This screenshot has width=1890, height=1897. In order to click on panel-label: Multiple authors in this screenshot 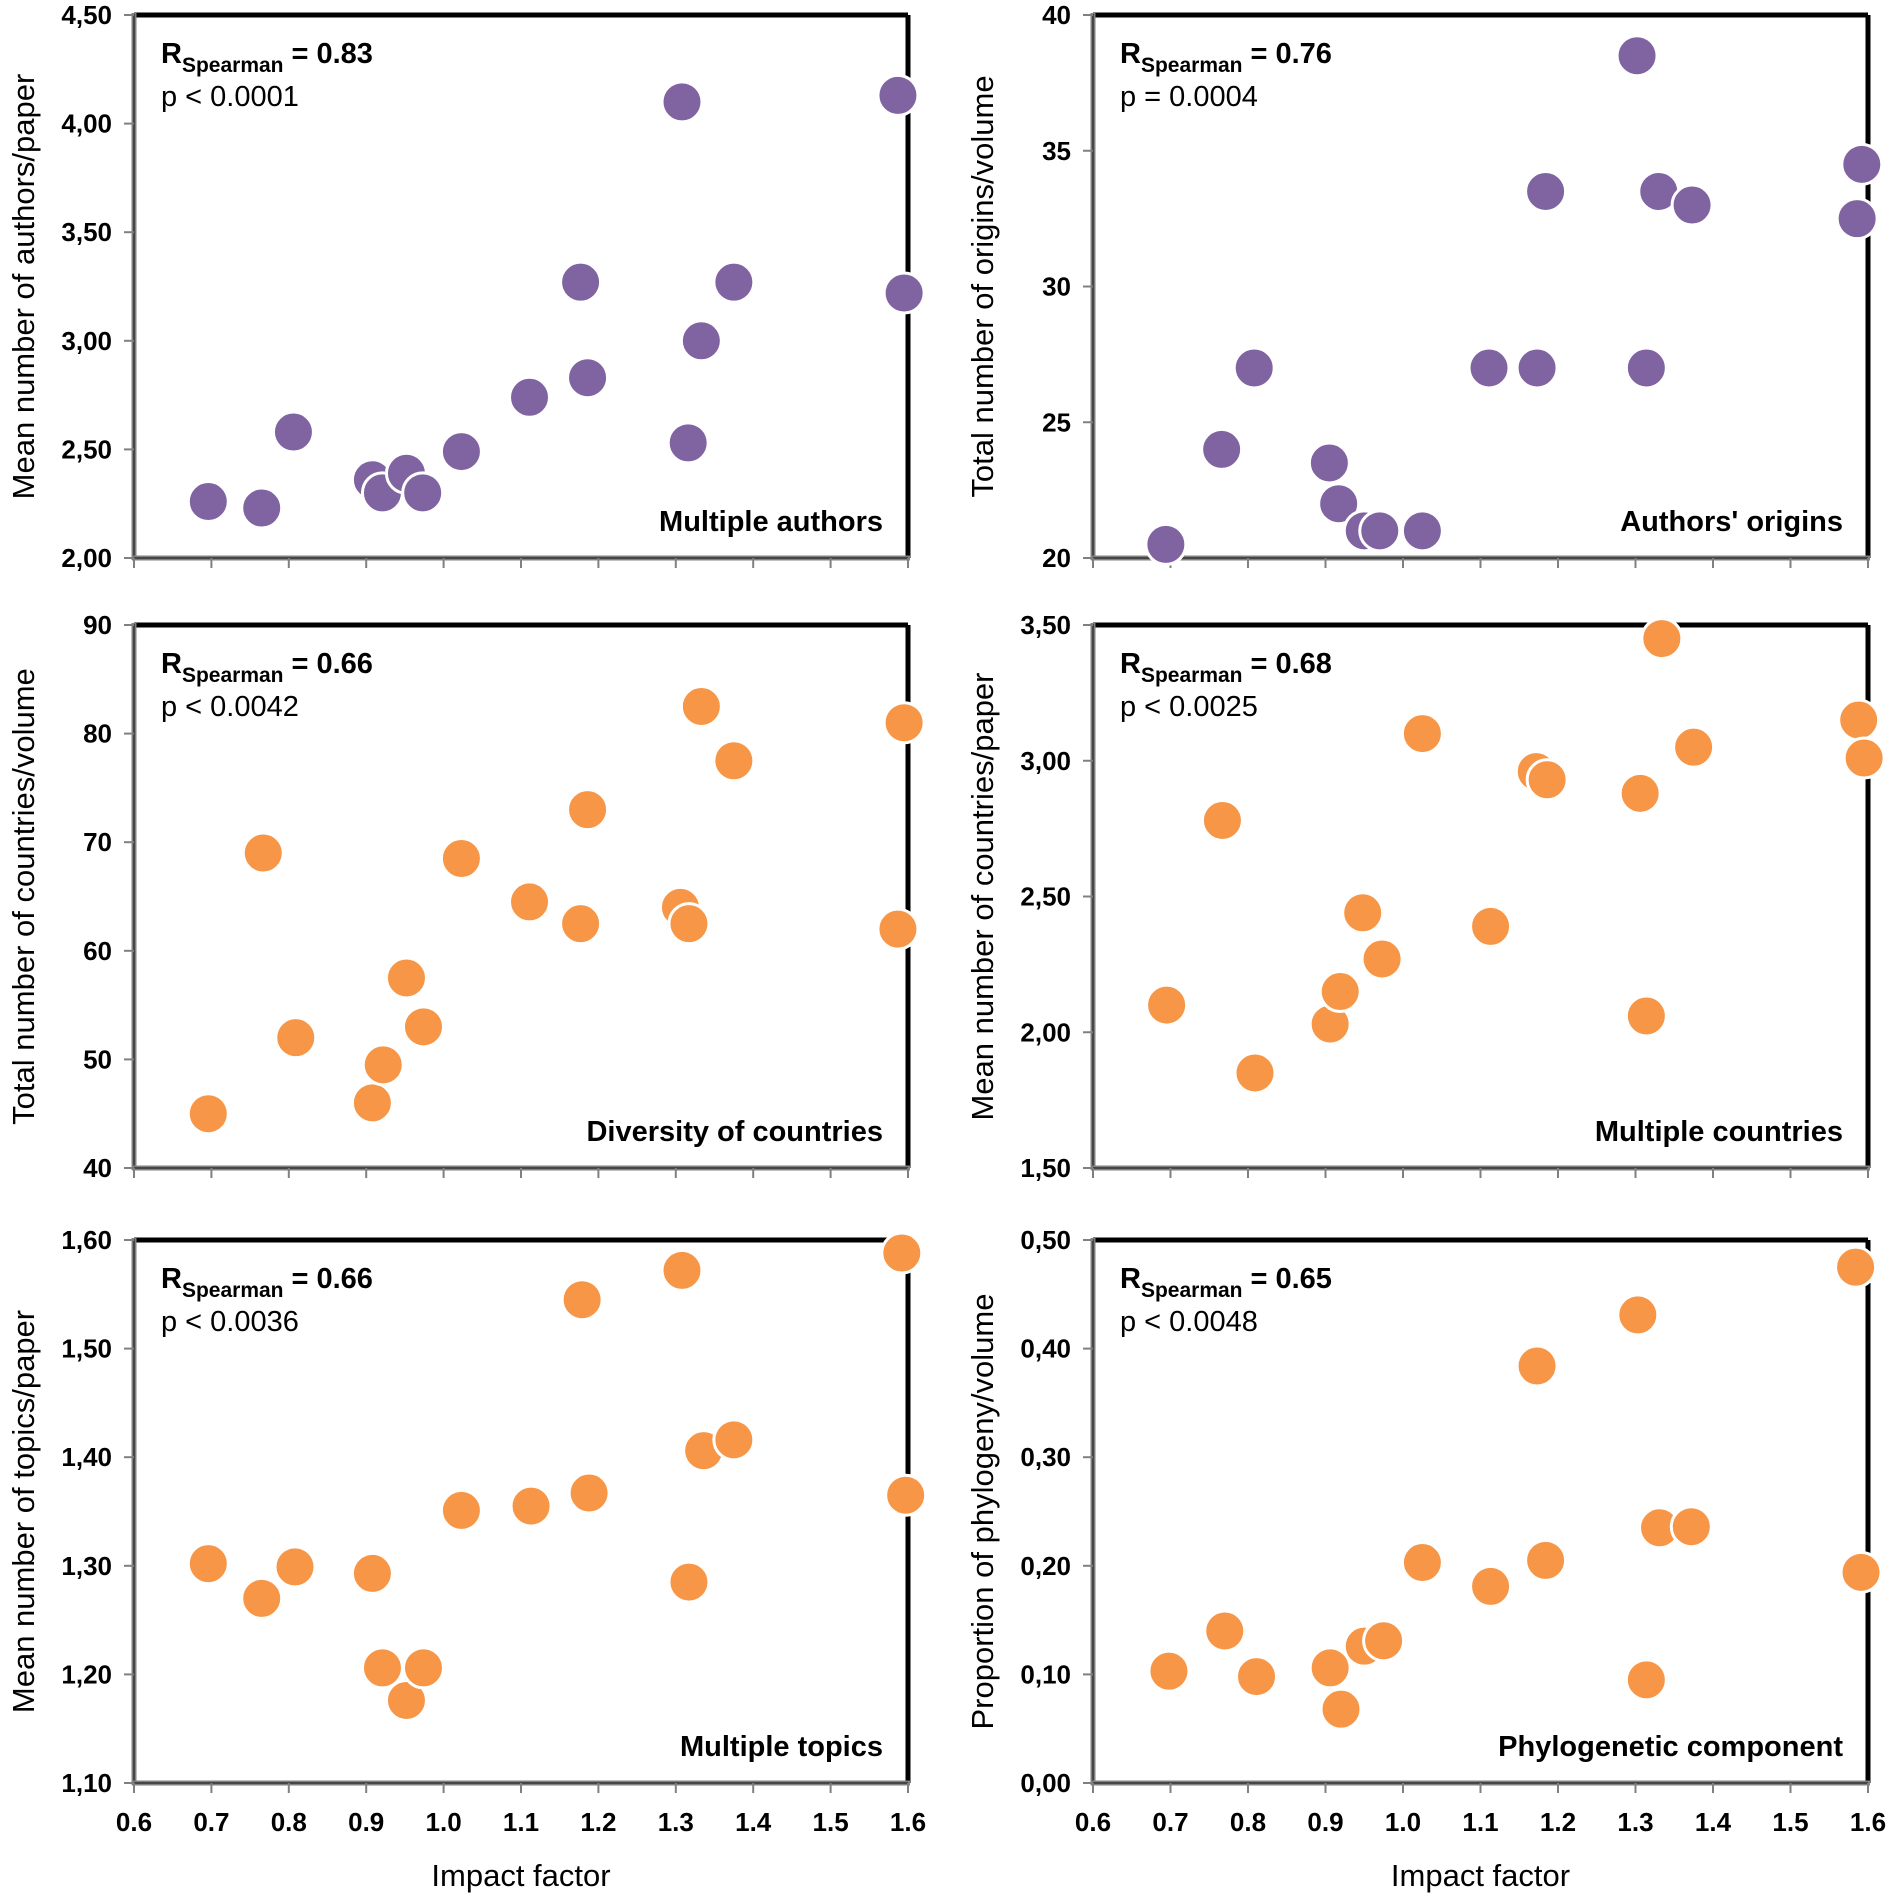, I will do `click(771, 522)`.